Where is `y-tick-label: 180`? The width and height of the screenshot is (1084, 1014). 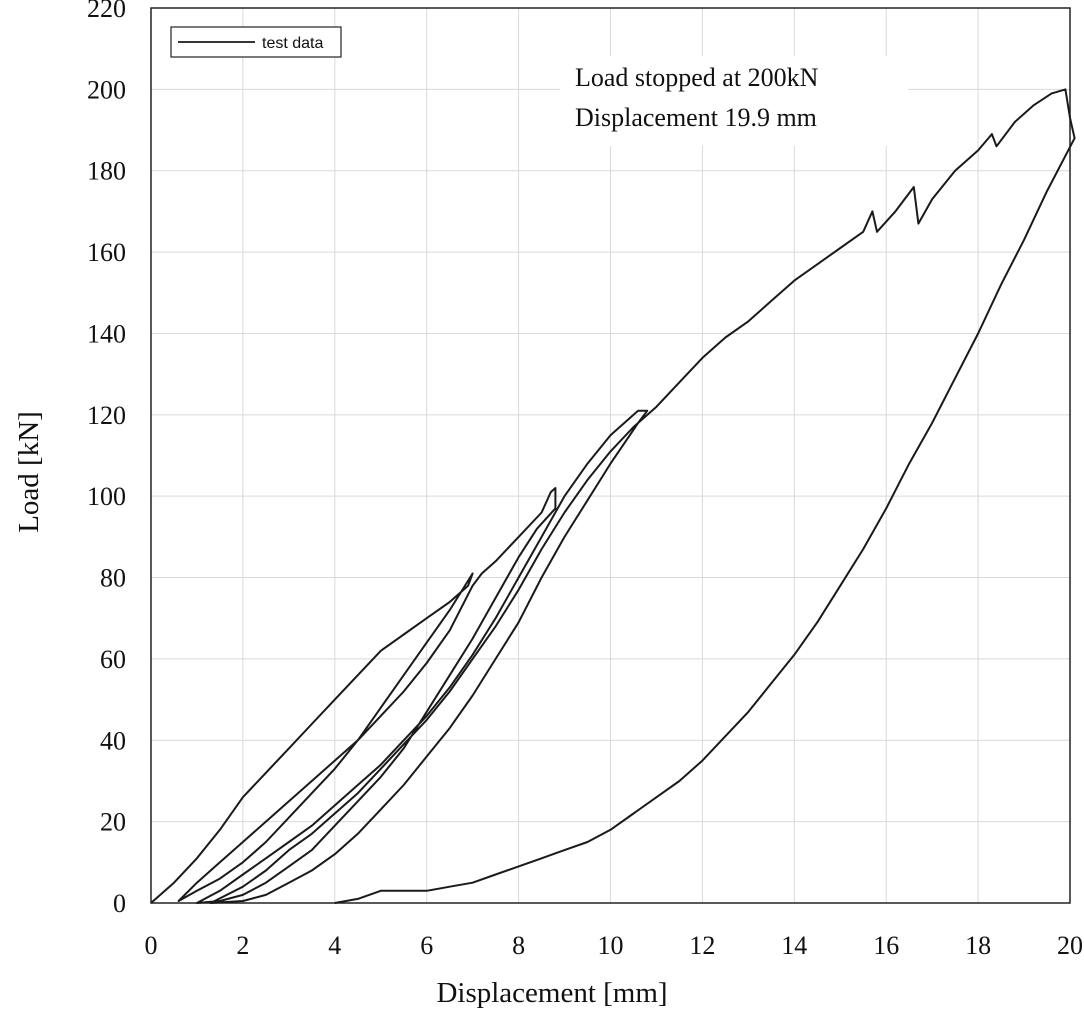
y-tick-label: 180 is located at coordinates (106, 171).